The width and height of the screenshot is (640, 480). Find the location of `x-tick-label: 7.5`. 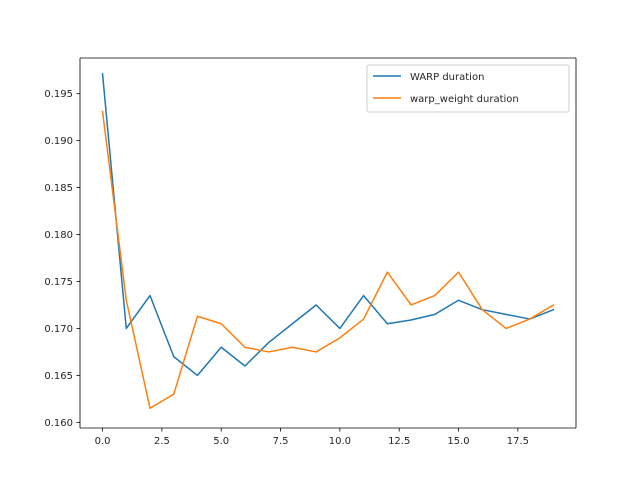

x-tick-label: 7.5 is located at coordinates (281, 441).